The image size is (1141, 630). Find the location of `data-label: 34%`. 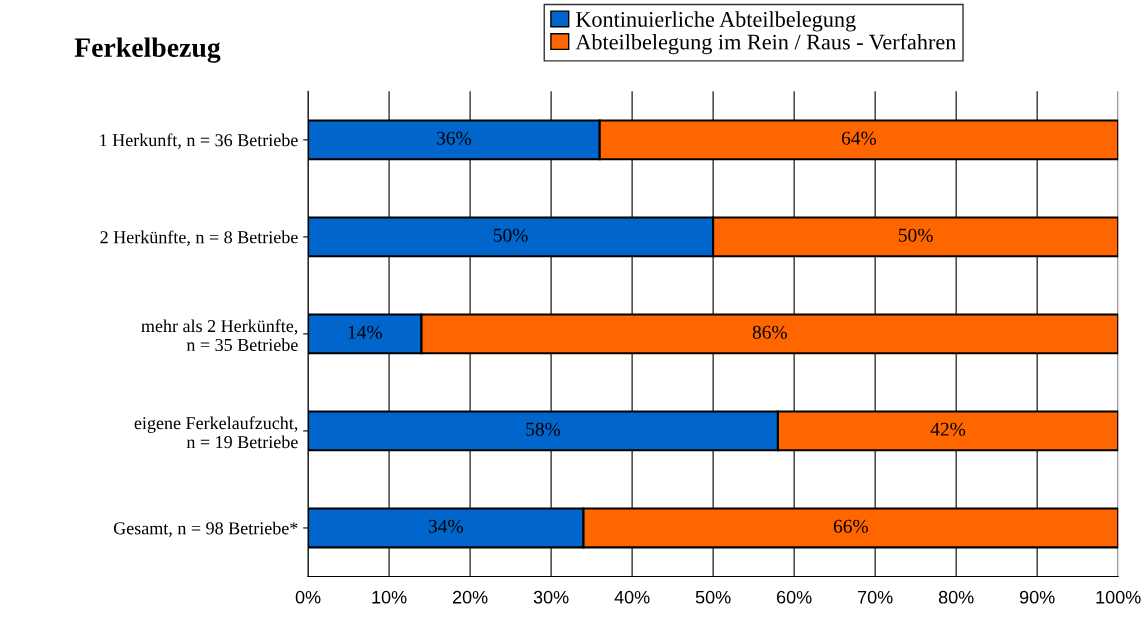

data-label: 34% is located at coordinates (445, 526).